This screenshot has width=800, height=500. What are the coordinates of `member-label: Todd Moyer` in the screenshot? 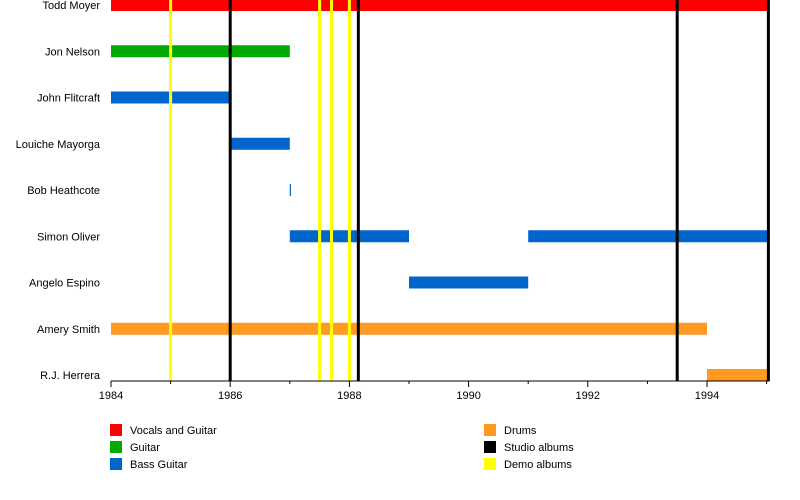 It's located at (72, 6).